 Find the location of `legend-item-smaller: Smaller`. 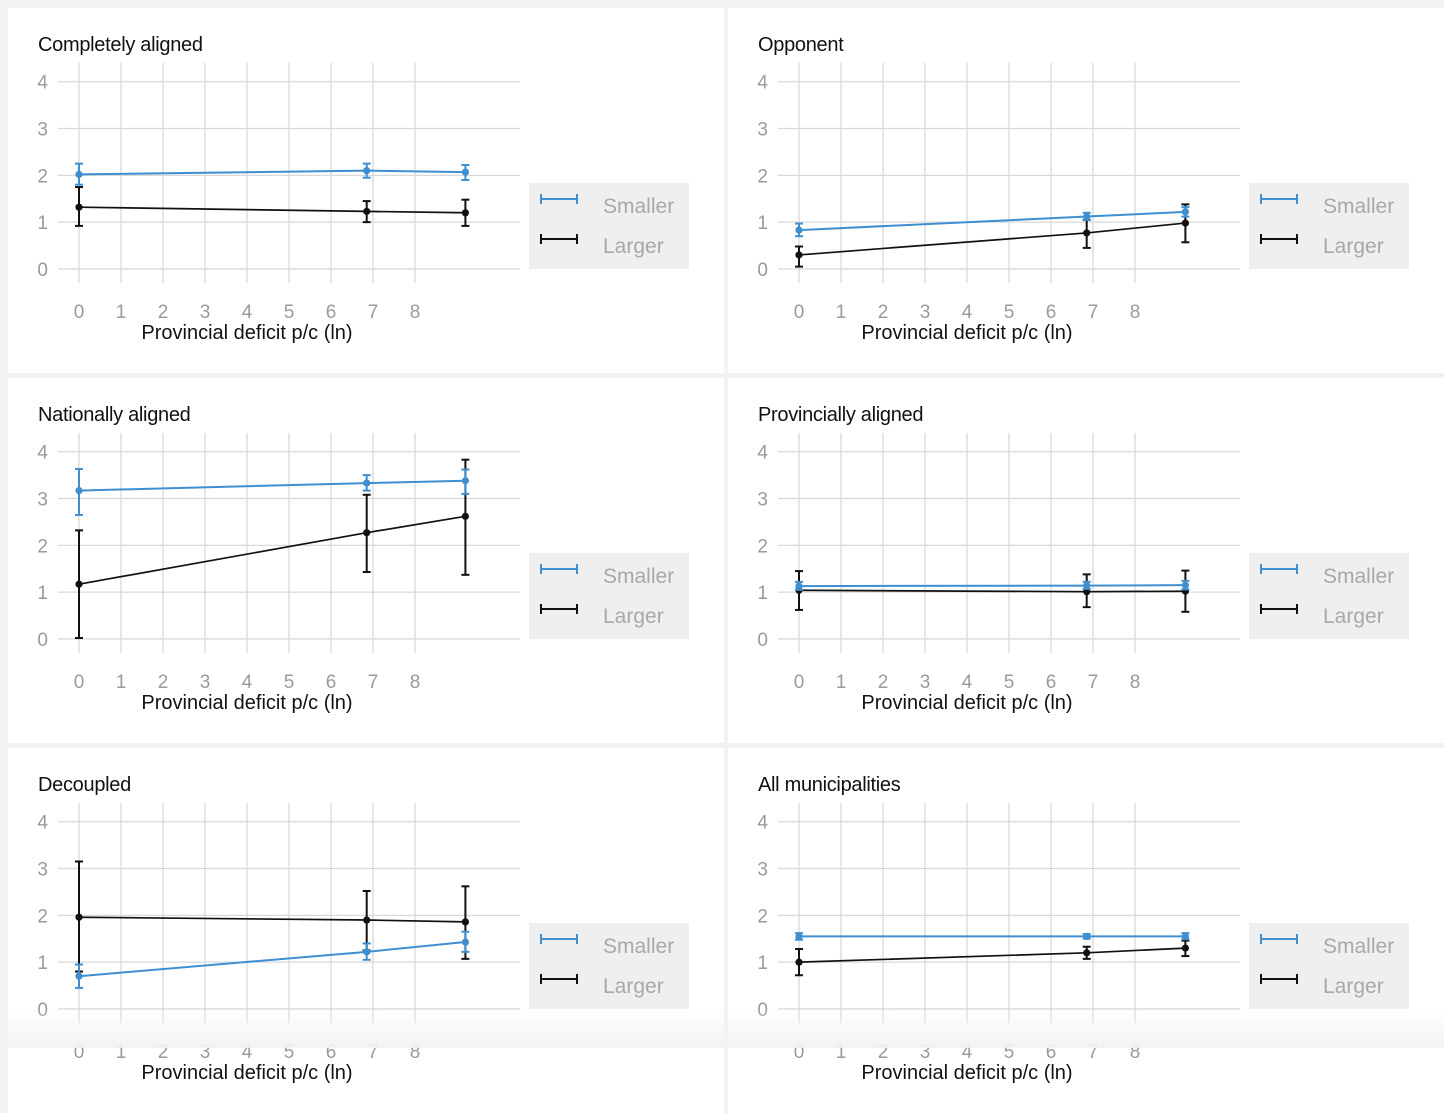

legend-item-smaller: Smaller is located at coordinates (614, 576).